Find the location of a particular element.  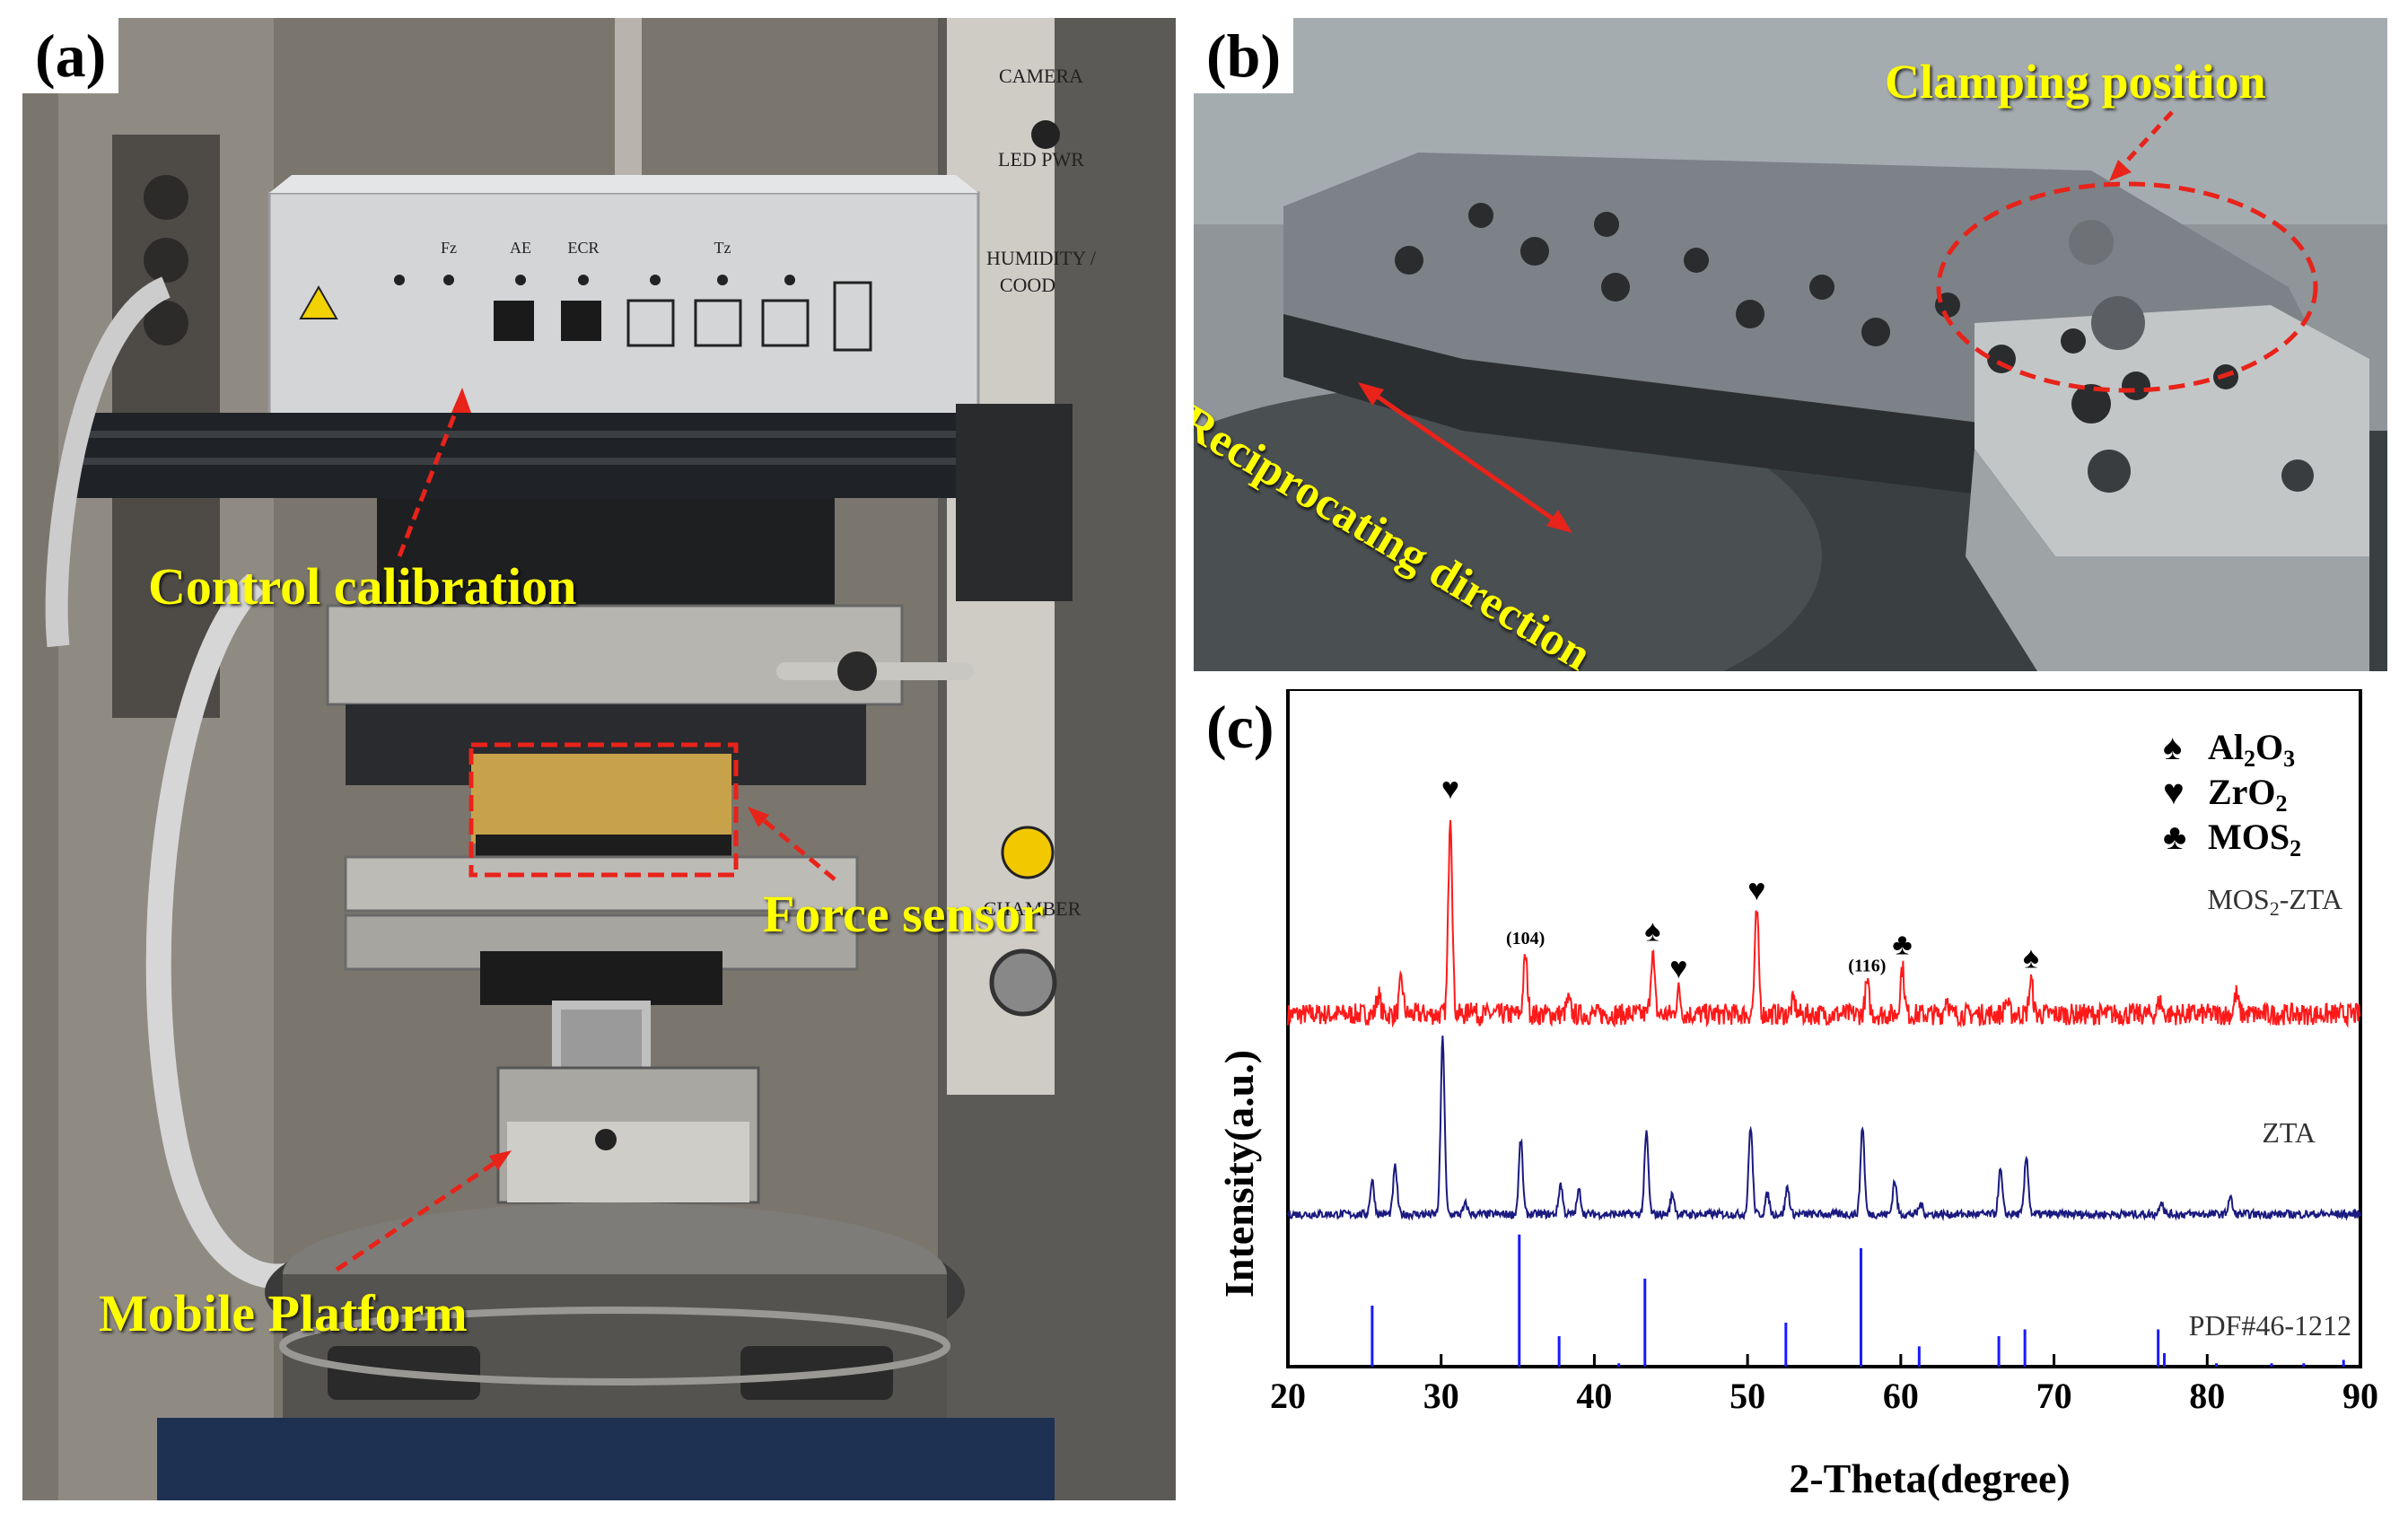

x-tick-label: 70 is located at coordinates (2054, 1396).